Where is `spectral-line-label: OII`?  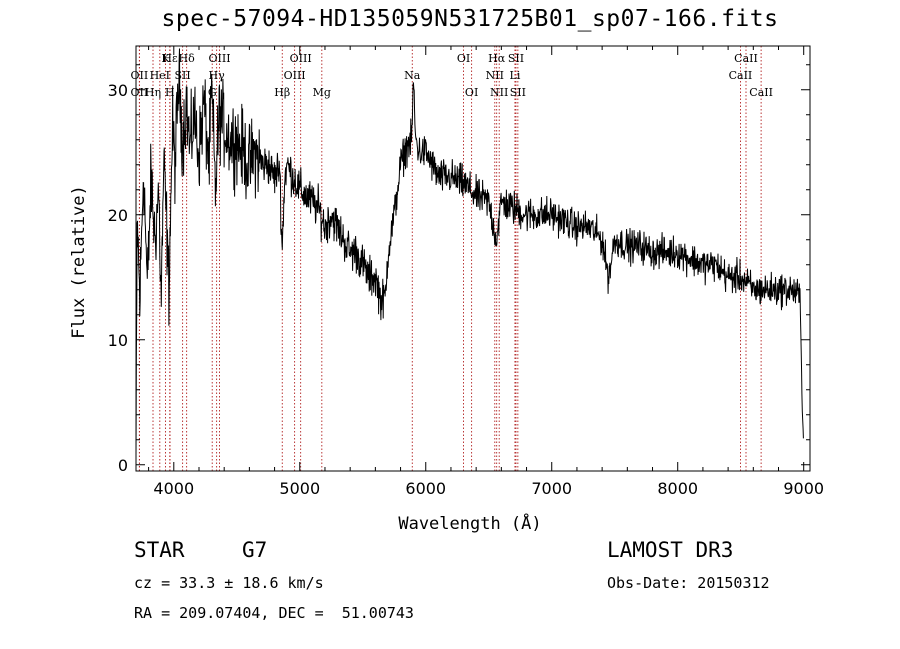 spectral-line-label: OII is located at coordinates (140, 75).